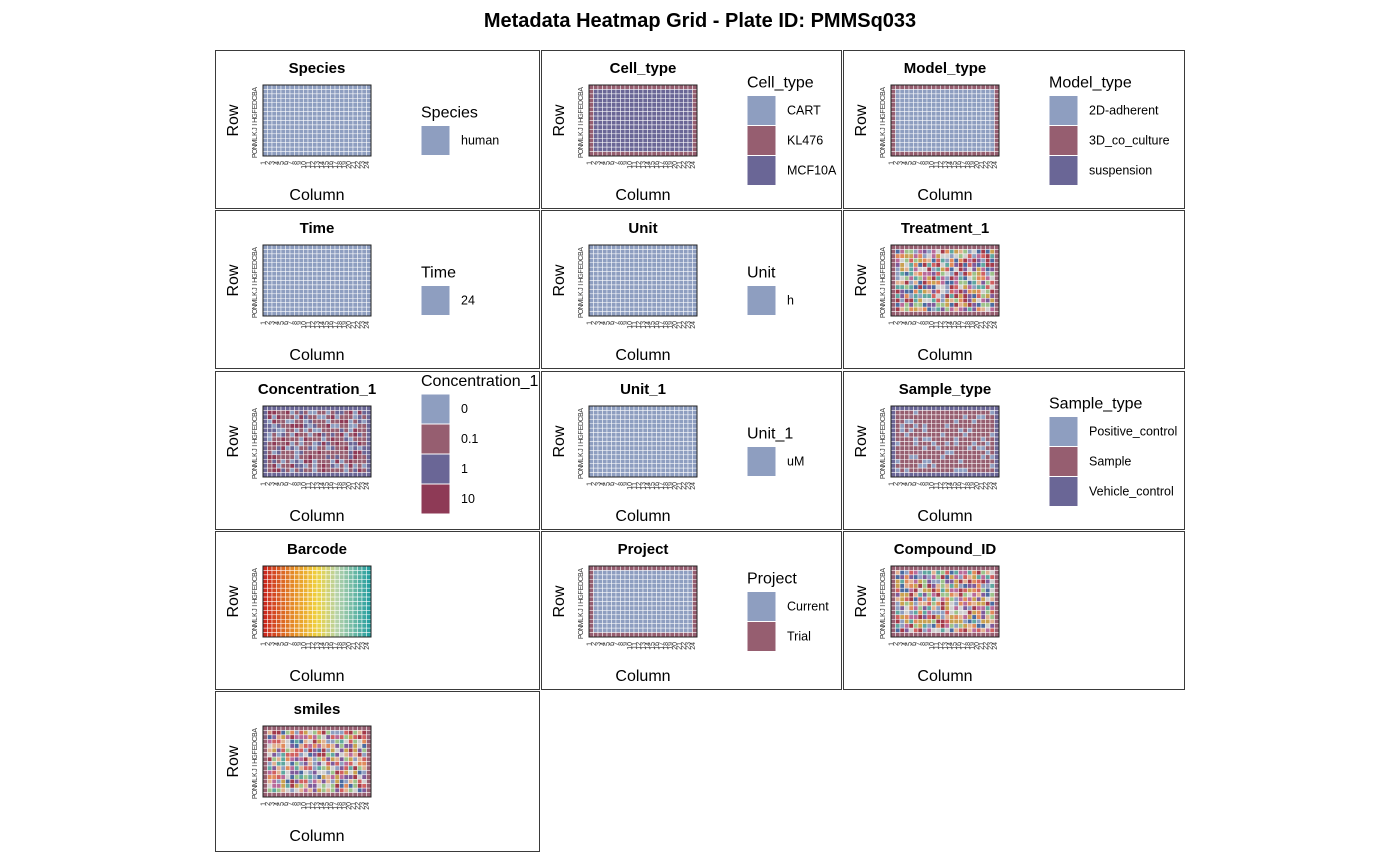  What do you see at coordinates (591, 256) in the screenshot?
I see `well-C1` at bounding box center [591, 256].